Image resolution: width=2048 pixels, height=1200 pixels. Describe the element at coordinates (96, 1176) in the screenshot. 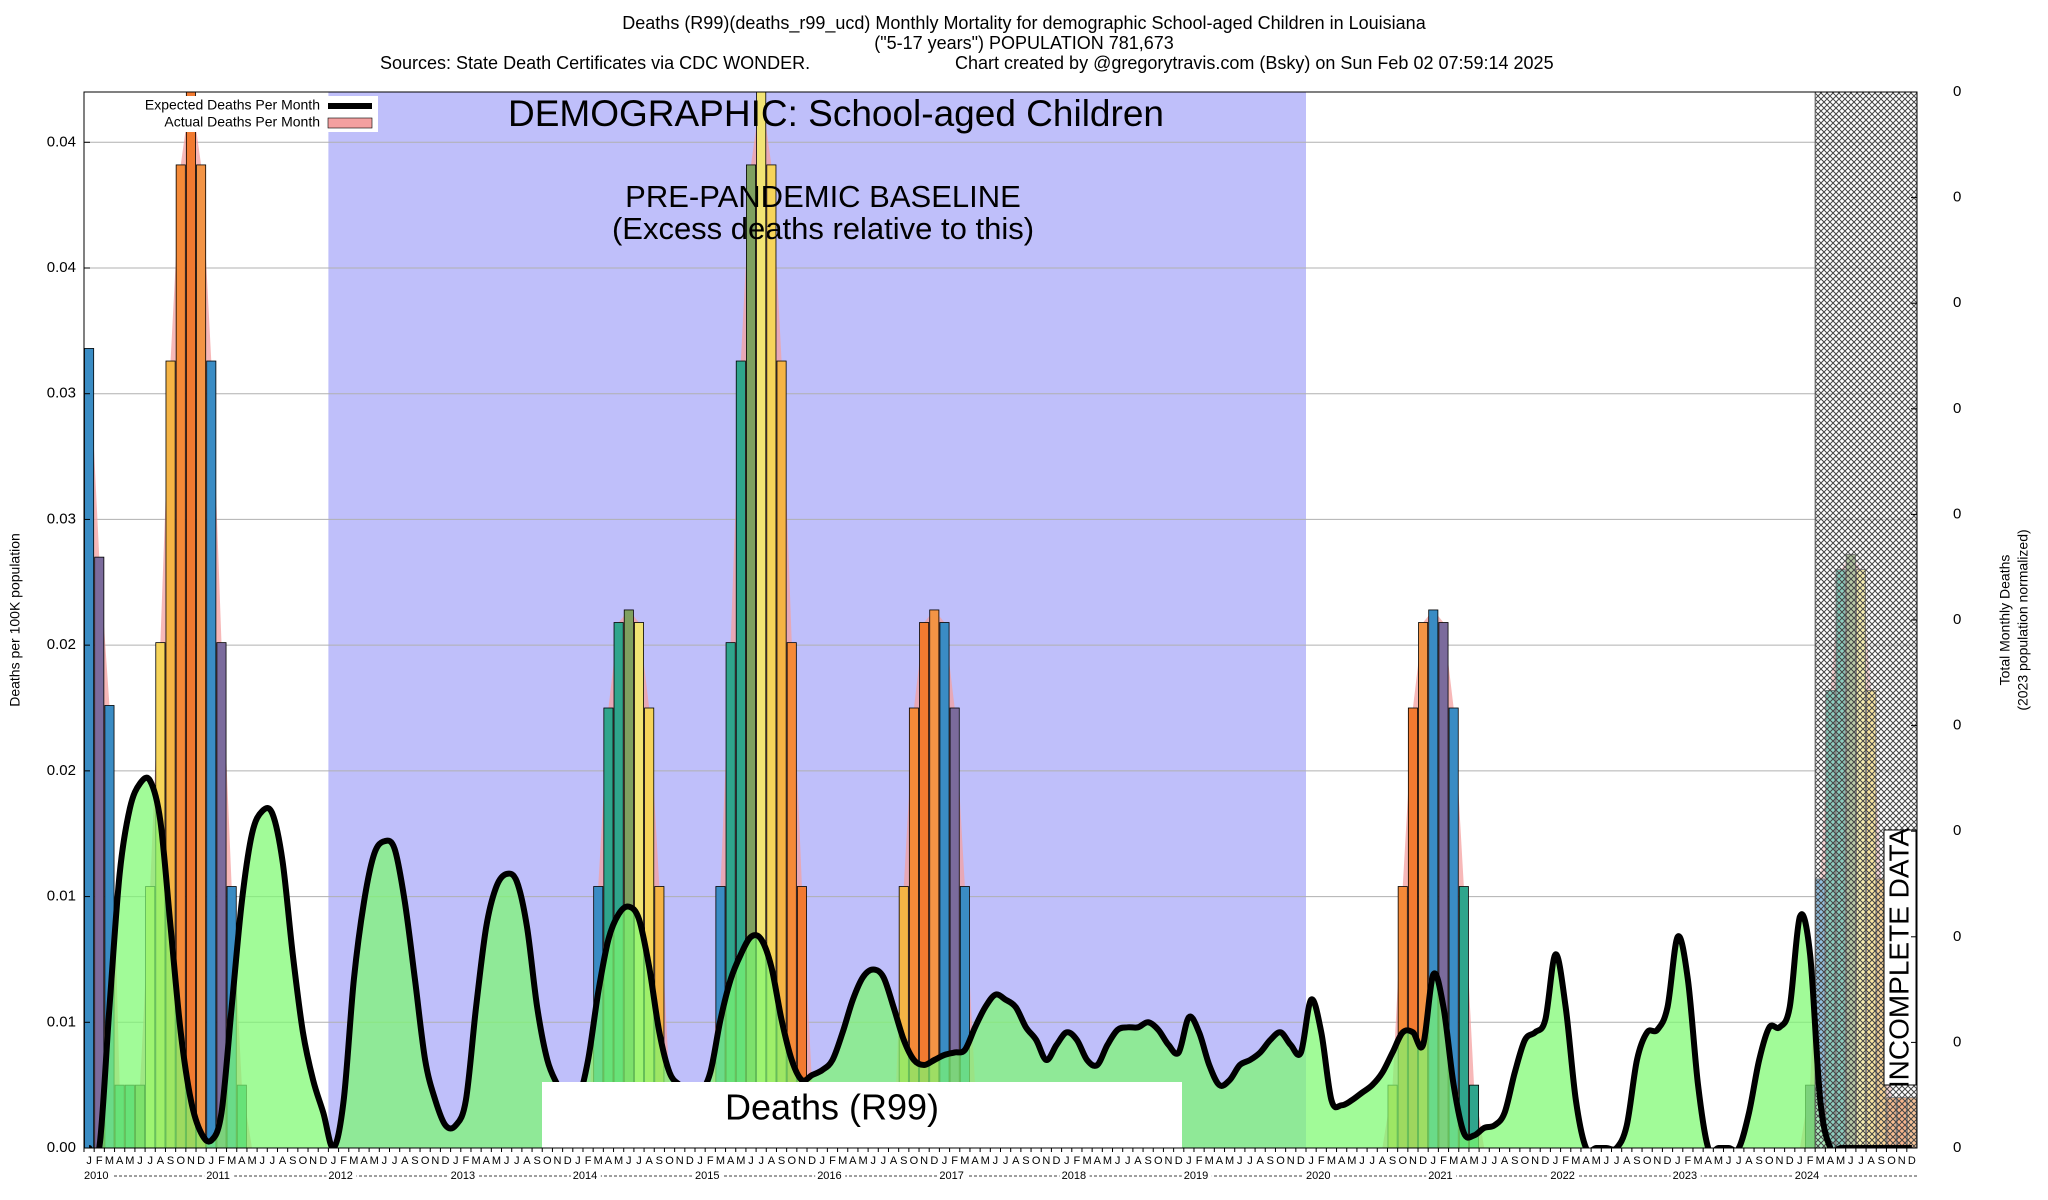

I see `year-label: 2010` at that location.